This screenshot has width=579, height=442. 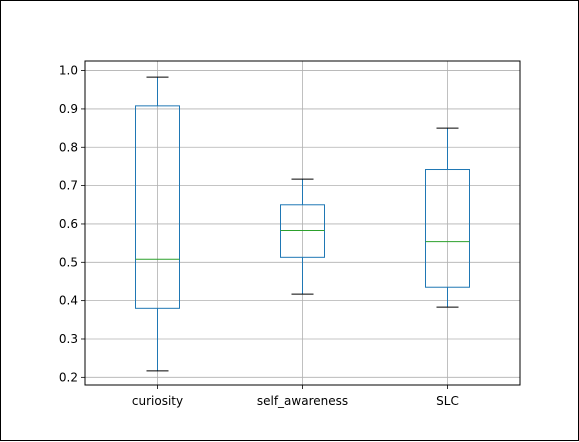 What do you see at coordinates (447, 217) in the screenshot?
I see `box-SLC` at bounding box center [447, 217].